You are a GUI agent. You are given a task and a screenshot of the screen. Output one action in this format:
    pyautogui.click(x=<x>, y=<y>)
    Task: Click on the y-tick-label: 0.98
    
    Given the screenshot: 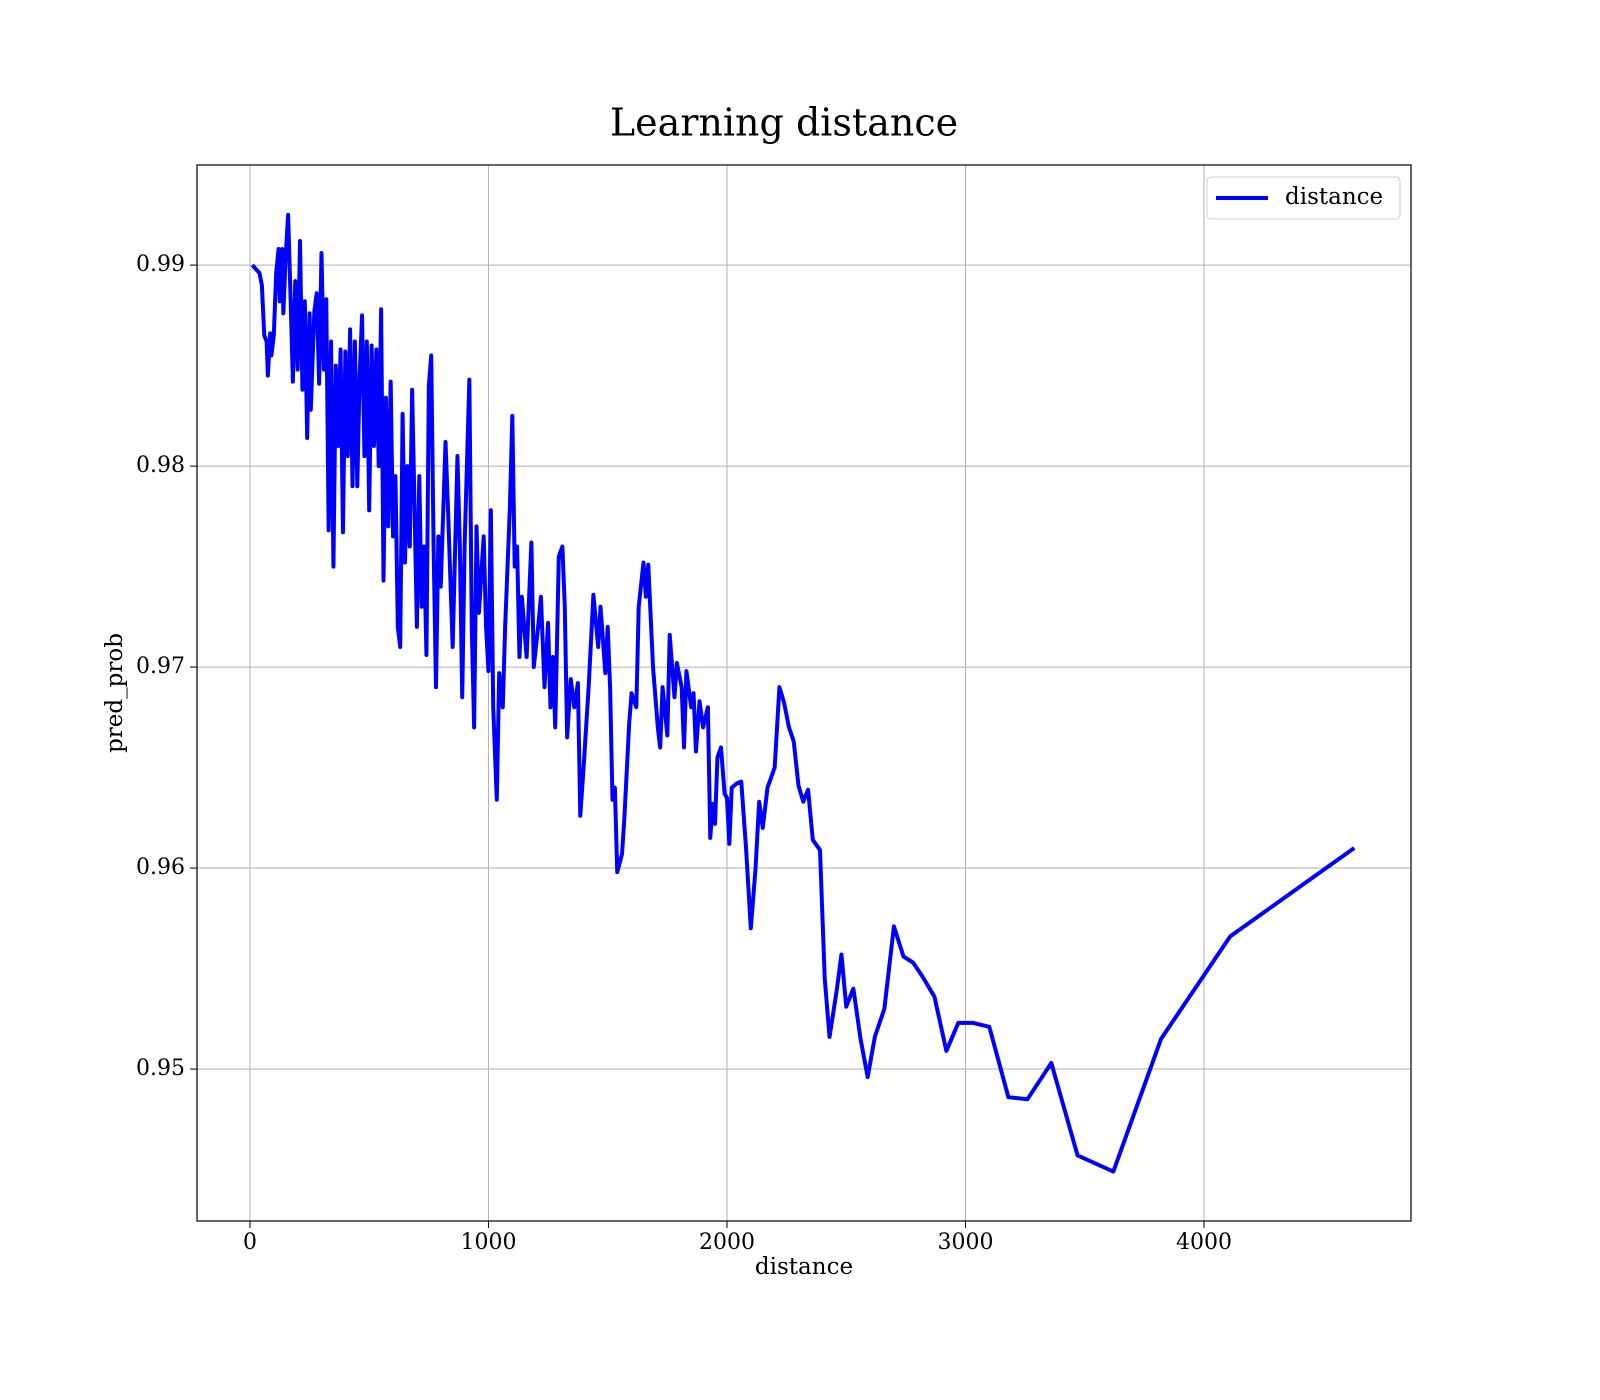 What is the action you would take?
    pyautogui.click(x=160, y=465)
    